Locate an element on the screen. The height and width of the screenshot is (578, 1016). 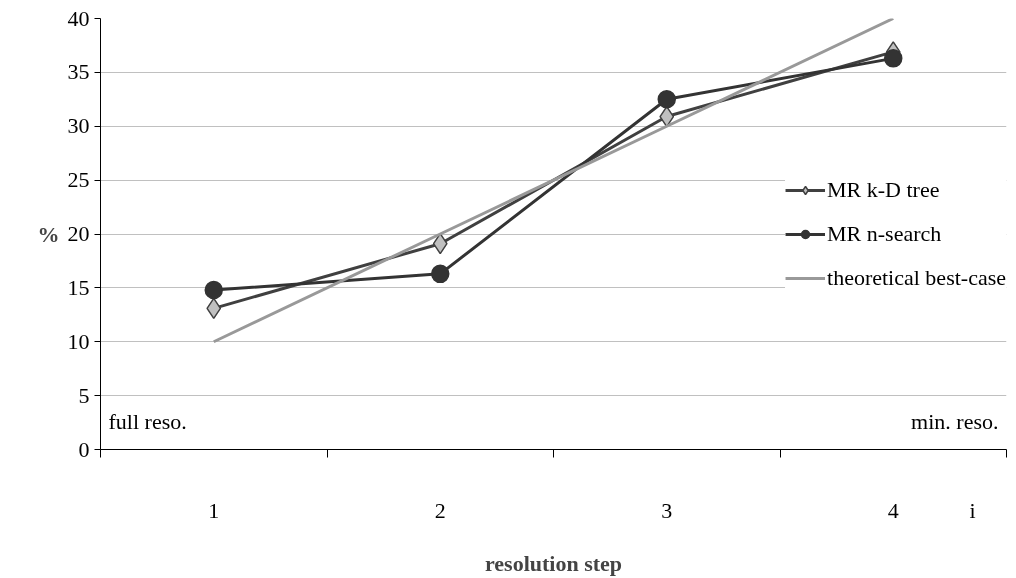
y-tick-label: 30 is located at coordinates (78, 126).